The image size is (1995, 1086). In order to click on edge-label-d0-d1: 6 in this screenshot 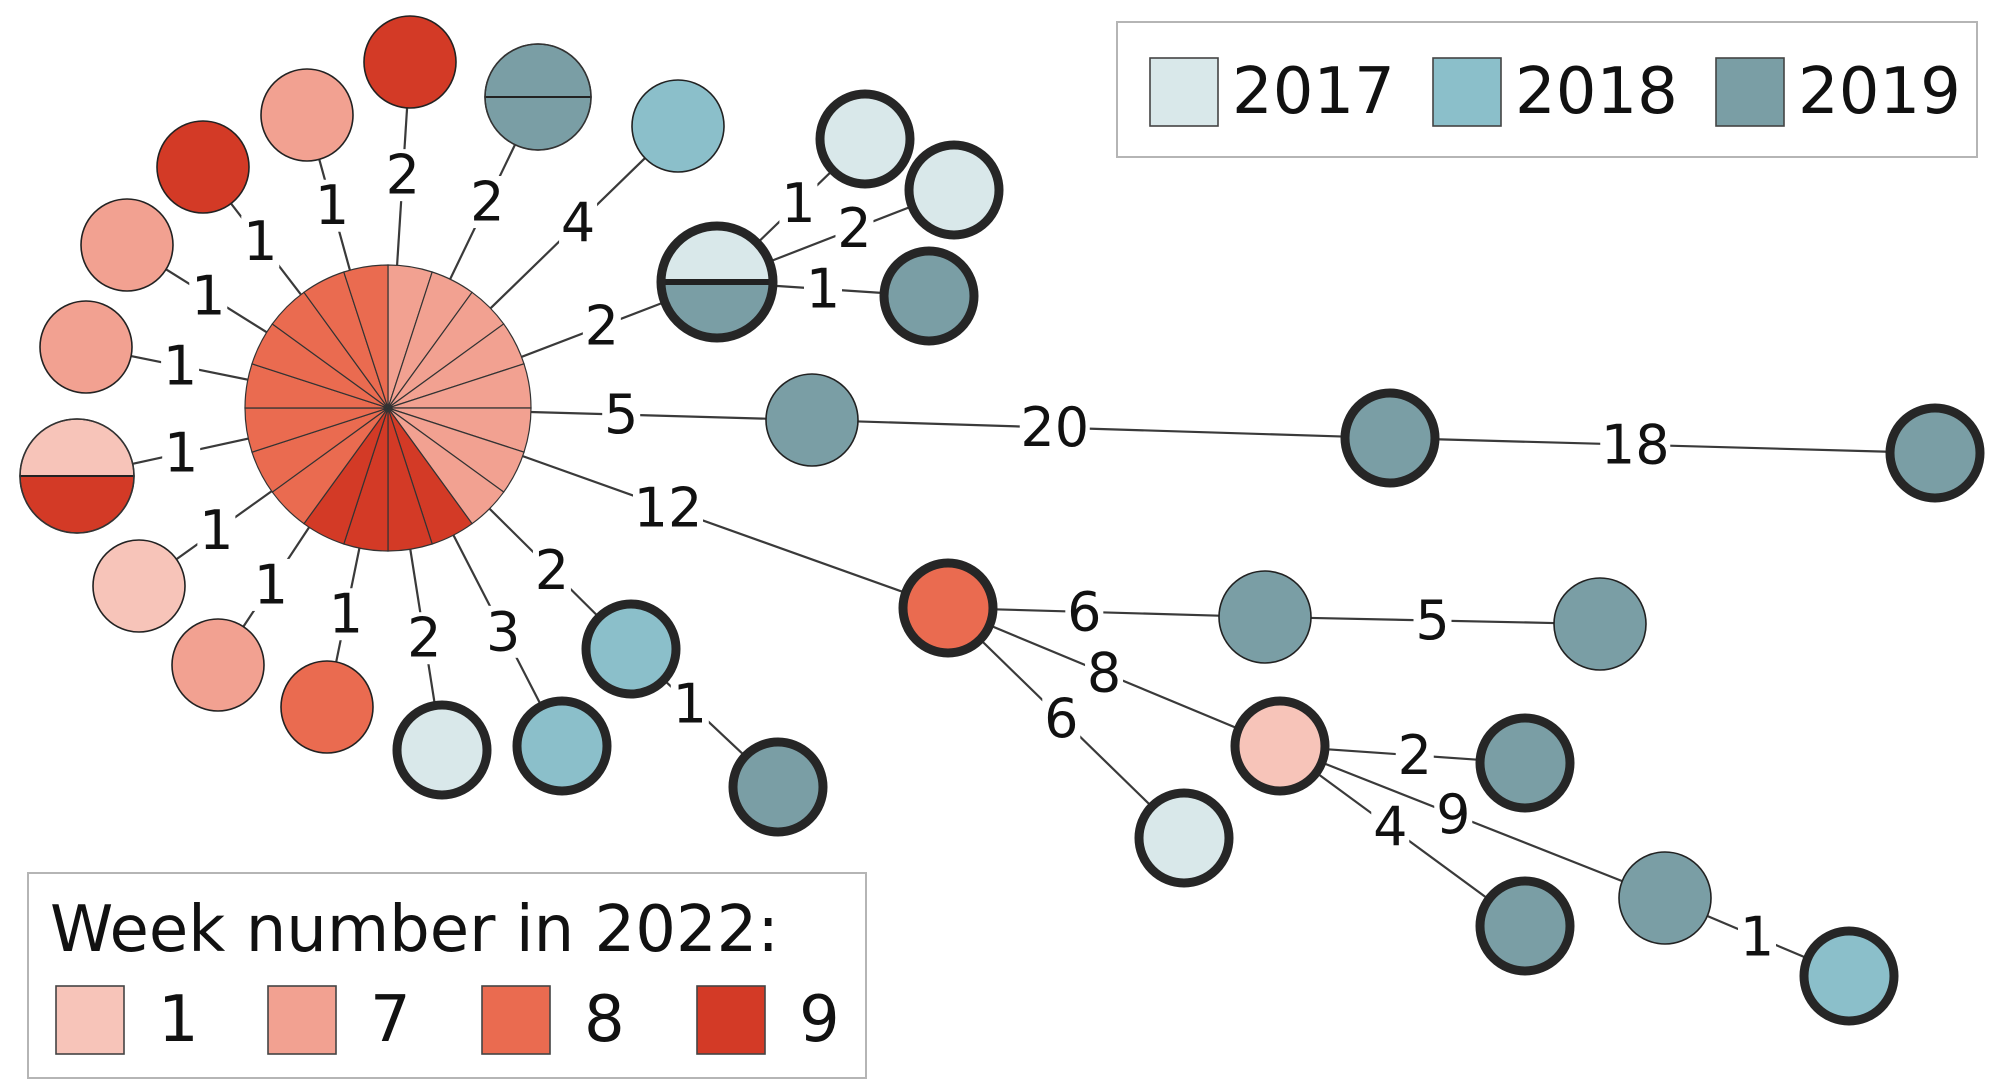, I will do `click(1084, 611)`.